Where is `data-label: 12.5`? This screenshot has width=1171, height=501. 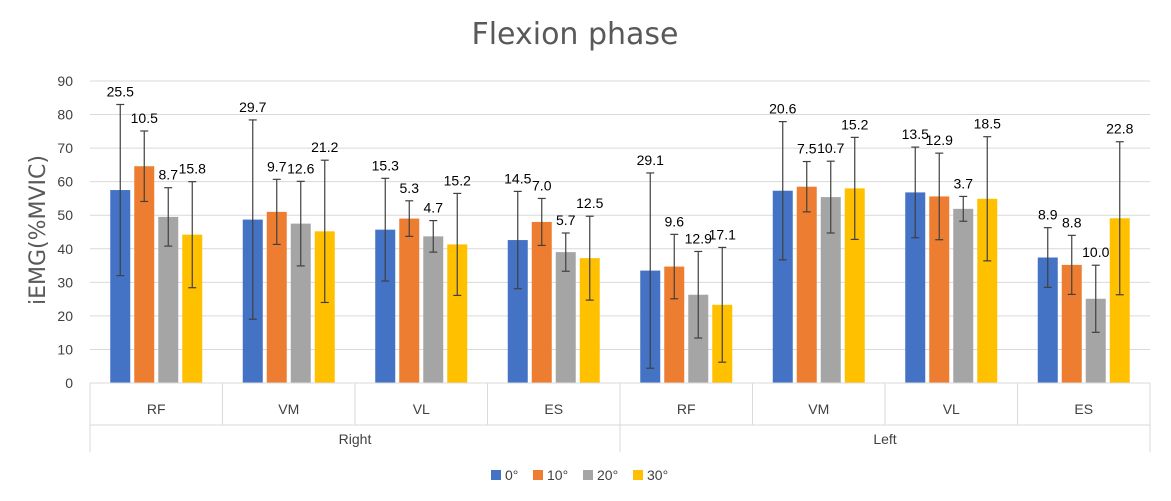
data-label: 12.5 is located at coordinates (589, 203).